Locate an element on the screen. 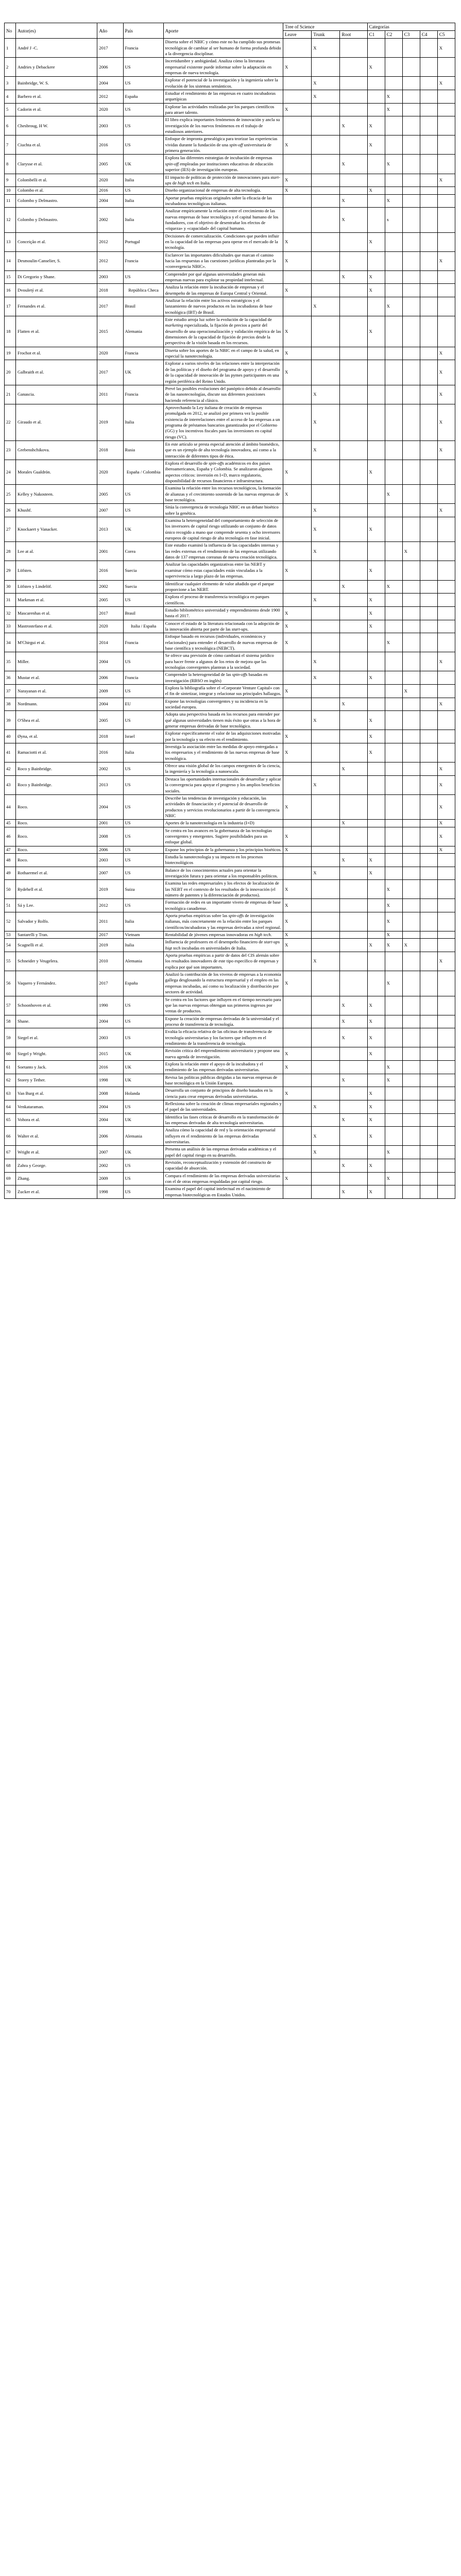 The image size is (461, 2576). cell-year: 2007 is located at coordinates (110, 1152).